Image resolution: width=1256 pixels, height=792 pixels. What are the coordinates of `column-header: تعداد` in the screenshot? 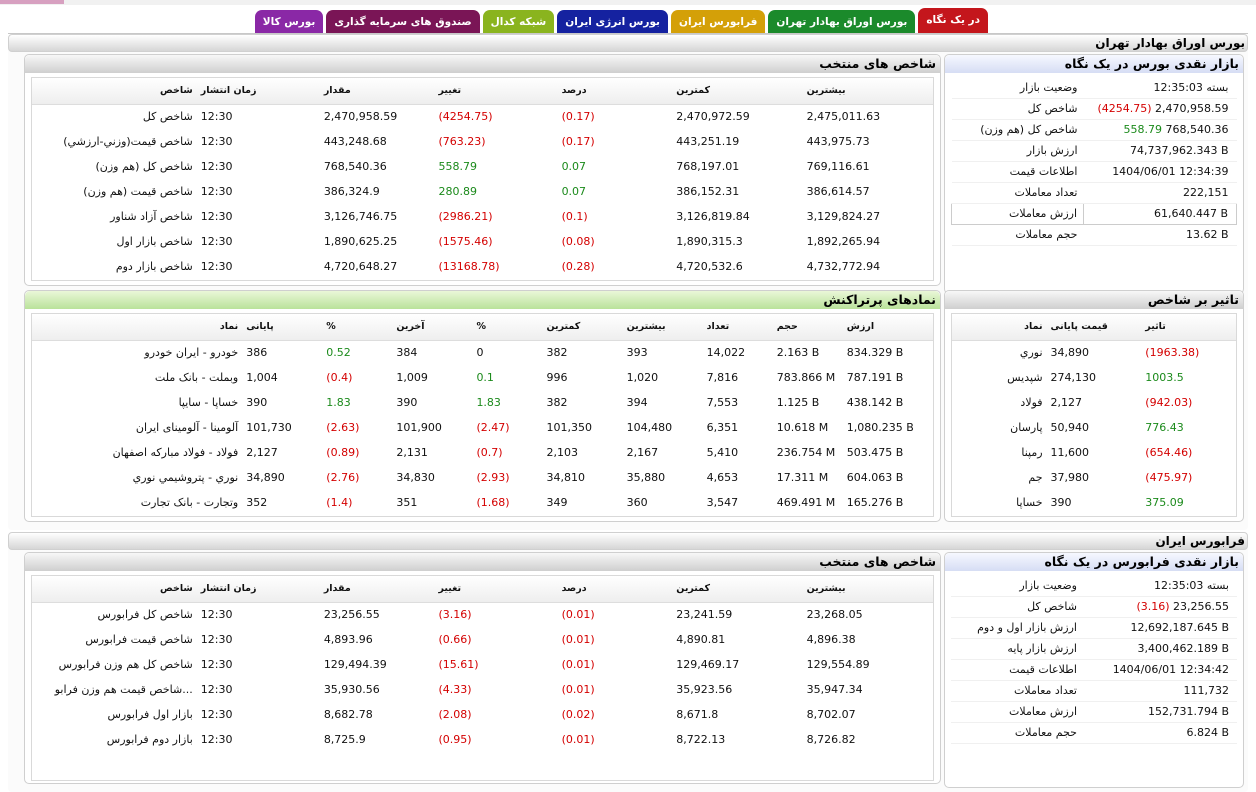 It's located at (737, 327).